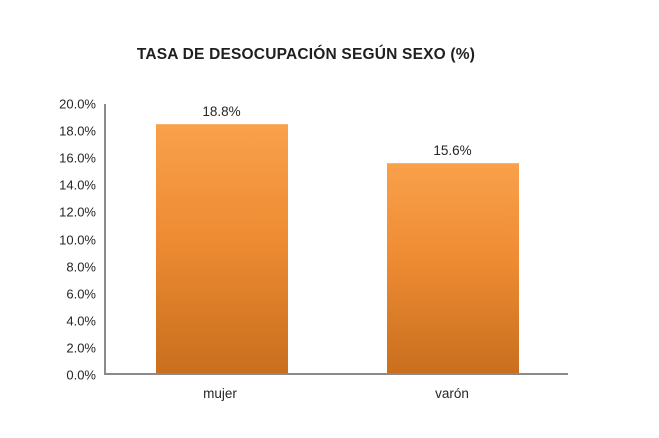 The width and height of the screenshot is (659, 438). What do you see at coordinates (77, 158) in the screenshot?
I see `y-axis-tick-label: 16.0%` at bounding box center [77, 158].